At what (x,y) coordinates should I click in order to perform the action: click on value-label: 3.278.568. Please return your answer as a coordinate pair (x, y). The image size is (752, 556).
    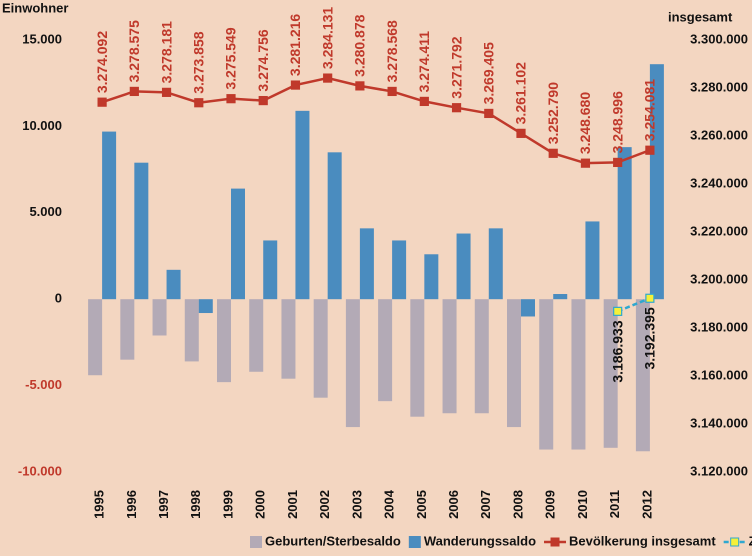
    Looking at the image, I should click on (392, 51).